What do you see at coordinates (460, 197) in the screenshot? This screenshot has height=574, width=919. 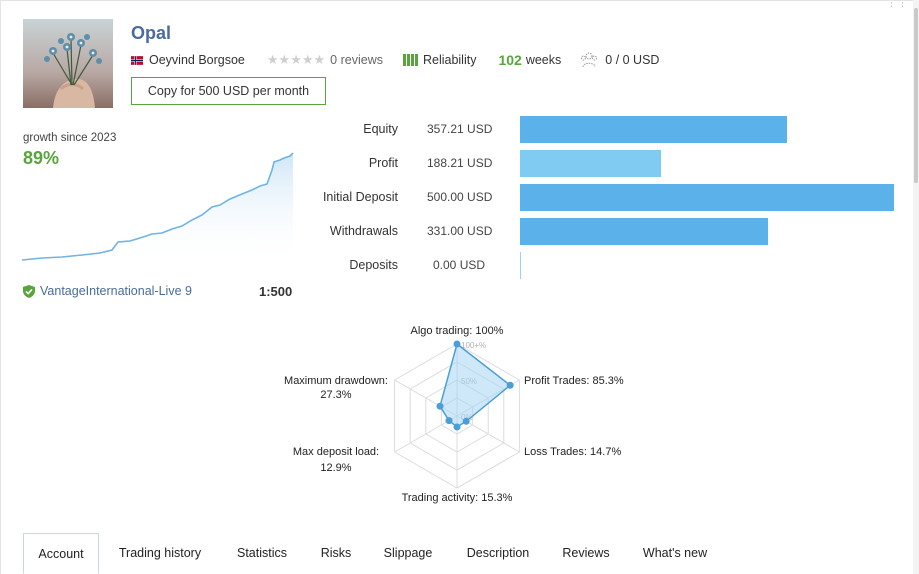 I see `initial-deposit-value: 500.00 USD` at bounding box center [460, 197].